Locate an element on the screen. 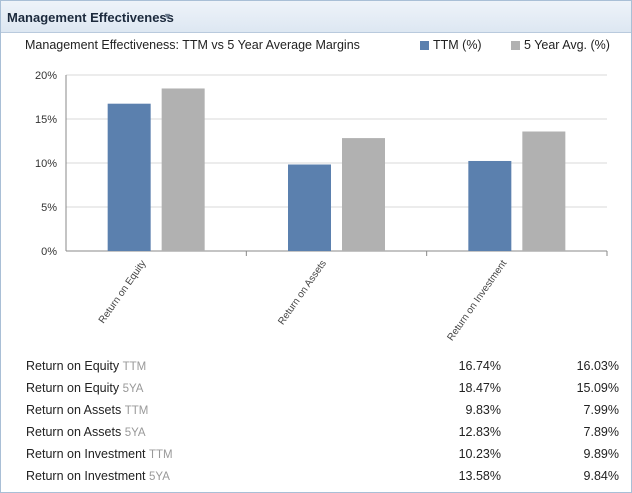  row-value-comparison: 9.84% is located at coordinates (601, 476).